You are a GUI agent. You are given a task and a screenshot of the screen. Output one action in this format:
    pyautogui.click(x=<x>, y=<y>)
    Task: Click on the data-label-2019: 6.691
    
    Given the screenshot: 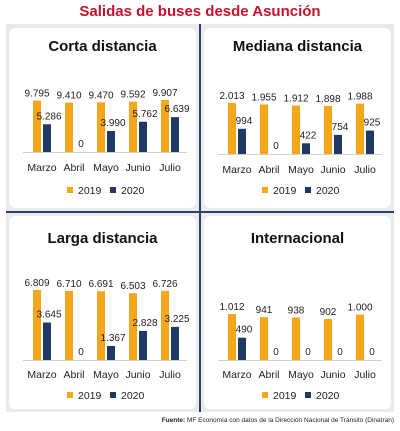 What is the action you would take?
    pyautogui.click(x=100, y=284)
    